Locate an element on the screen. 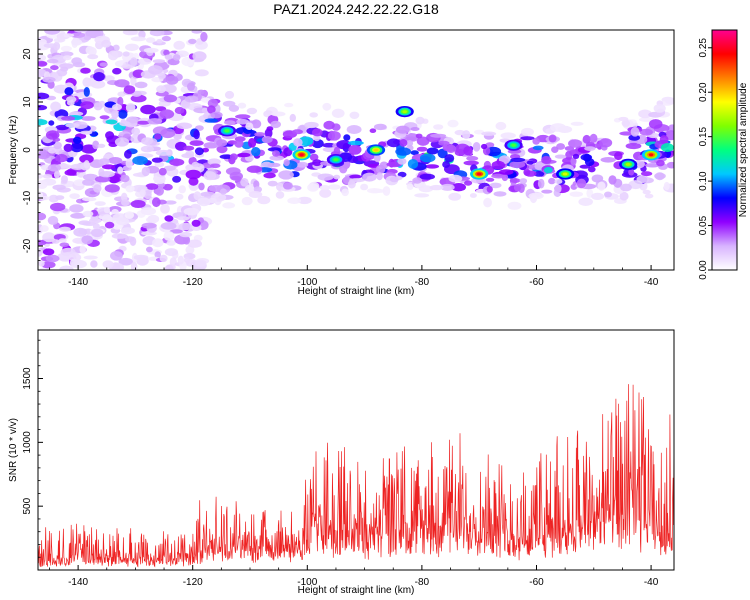 Image resolution: width=750 pixels, height=600 pixels. colorbar-tick-label: 0.25 is located at coordinates (703, 48).